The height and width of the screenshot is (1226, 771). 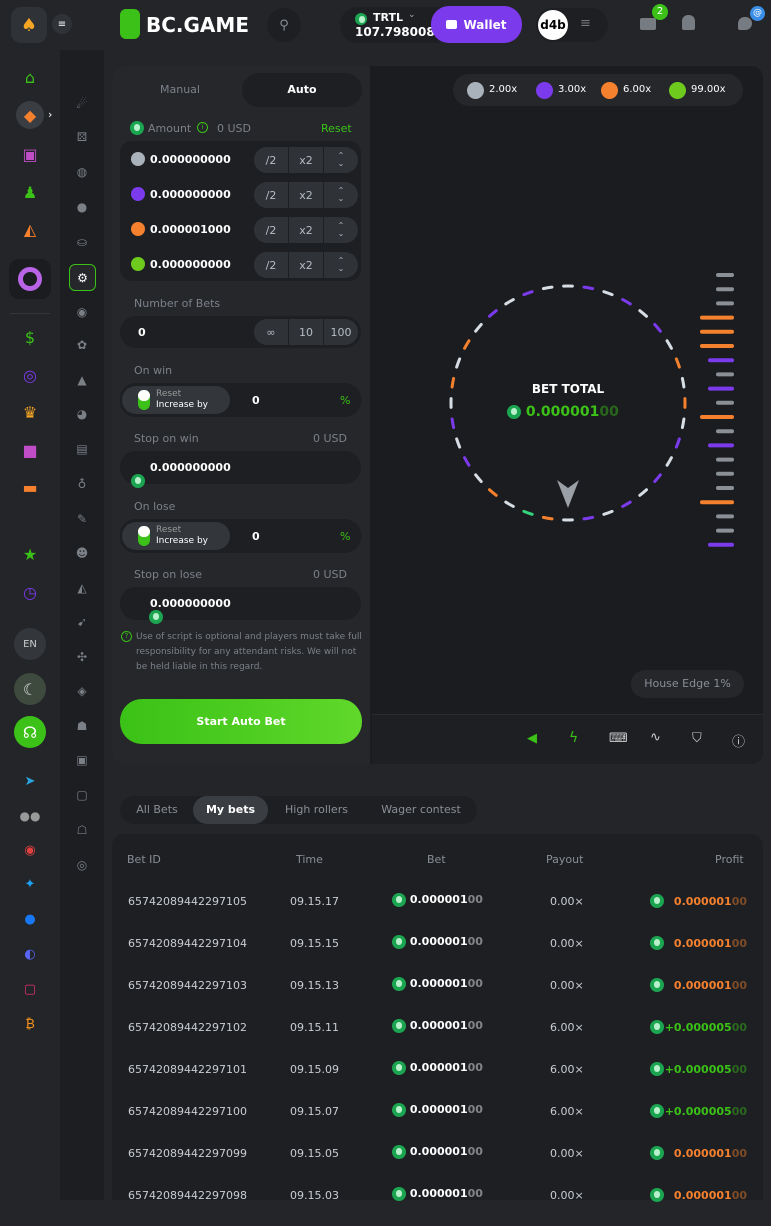 What do you see at coordinates (30, 850) in the screenshot?
I see `github-icon: ◉` at bounding box center [30, 850].